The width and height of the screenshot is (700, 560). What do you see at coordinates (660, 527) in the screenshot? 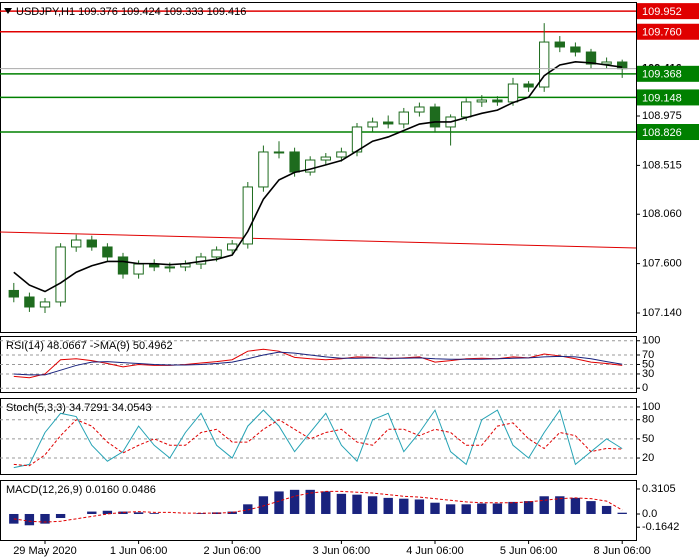
I see `y-tick-label: -0.1642` at bounding box center [660, 527].